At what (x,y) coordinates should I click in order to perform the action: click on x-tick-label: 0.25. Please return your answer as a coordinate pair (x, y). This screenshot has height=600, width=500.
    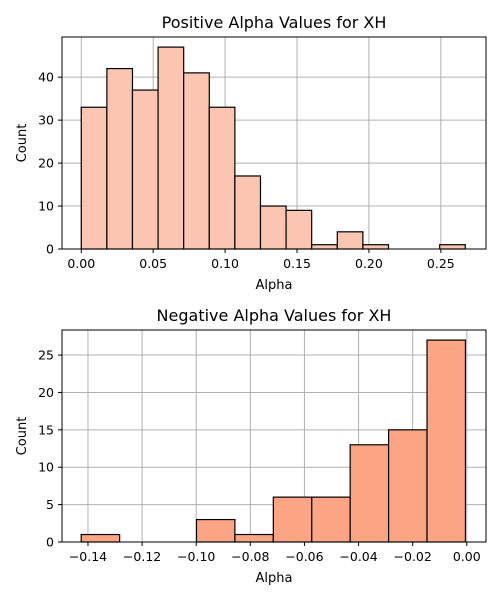
    Looking at the image, I should click on (441, 263).